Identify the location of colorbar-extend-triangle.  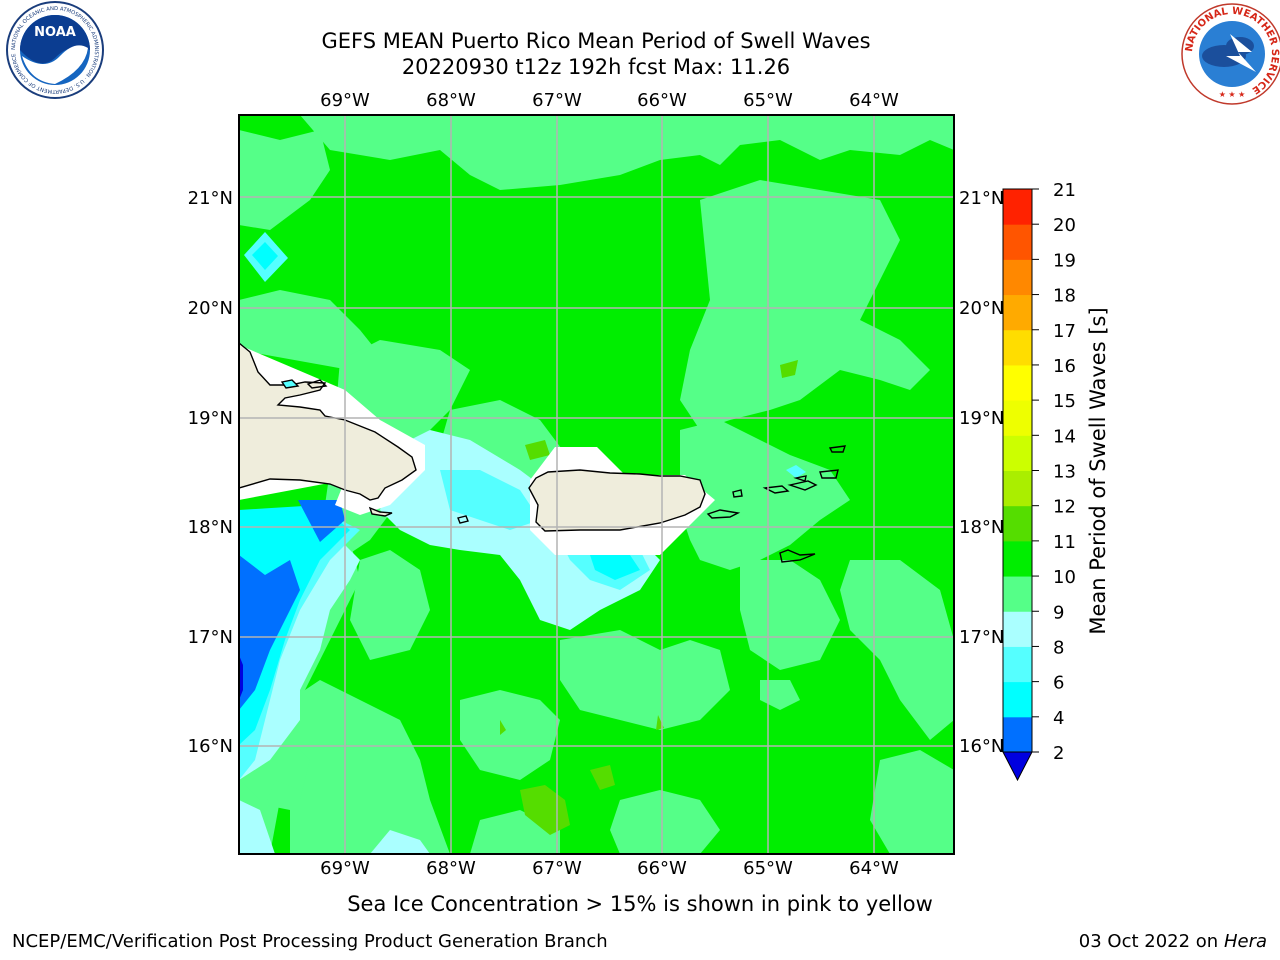
(1017, 766).